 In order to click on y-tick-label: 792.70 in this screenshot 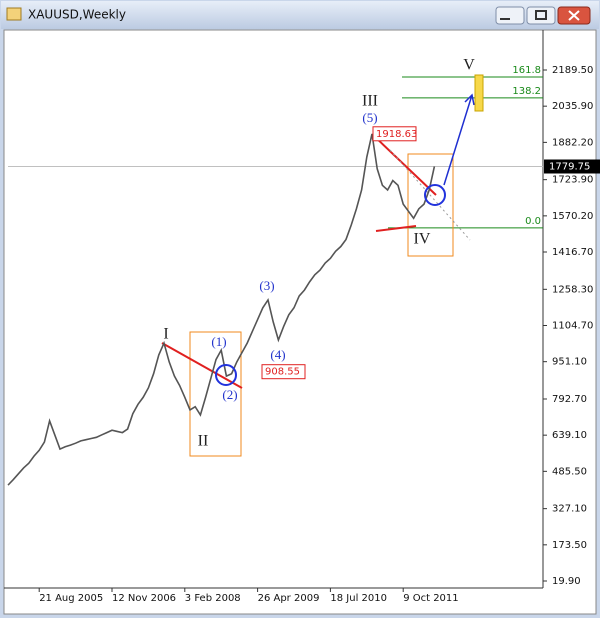, I will do `click(569, 399)`.